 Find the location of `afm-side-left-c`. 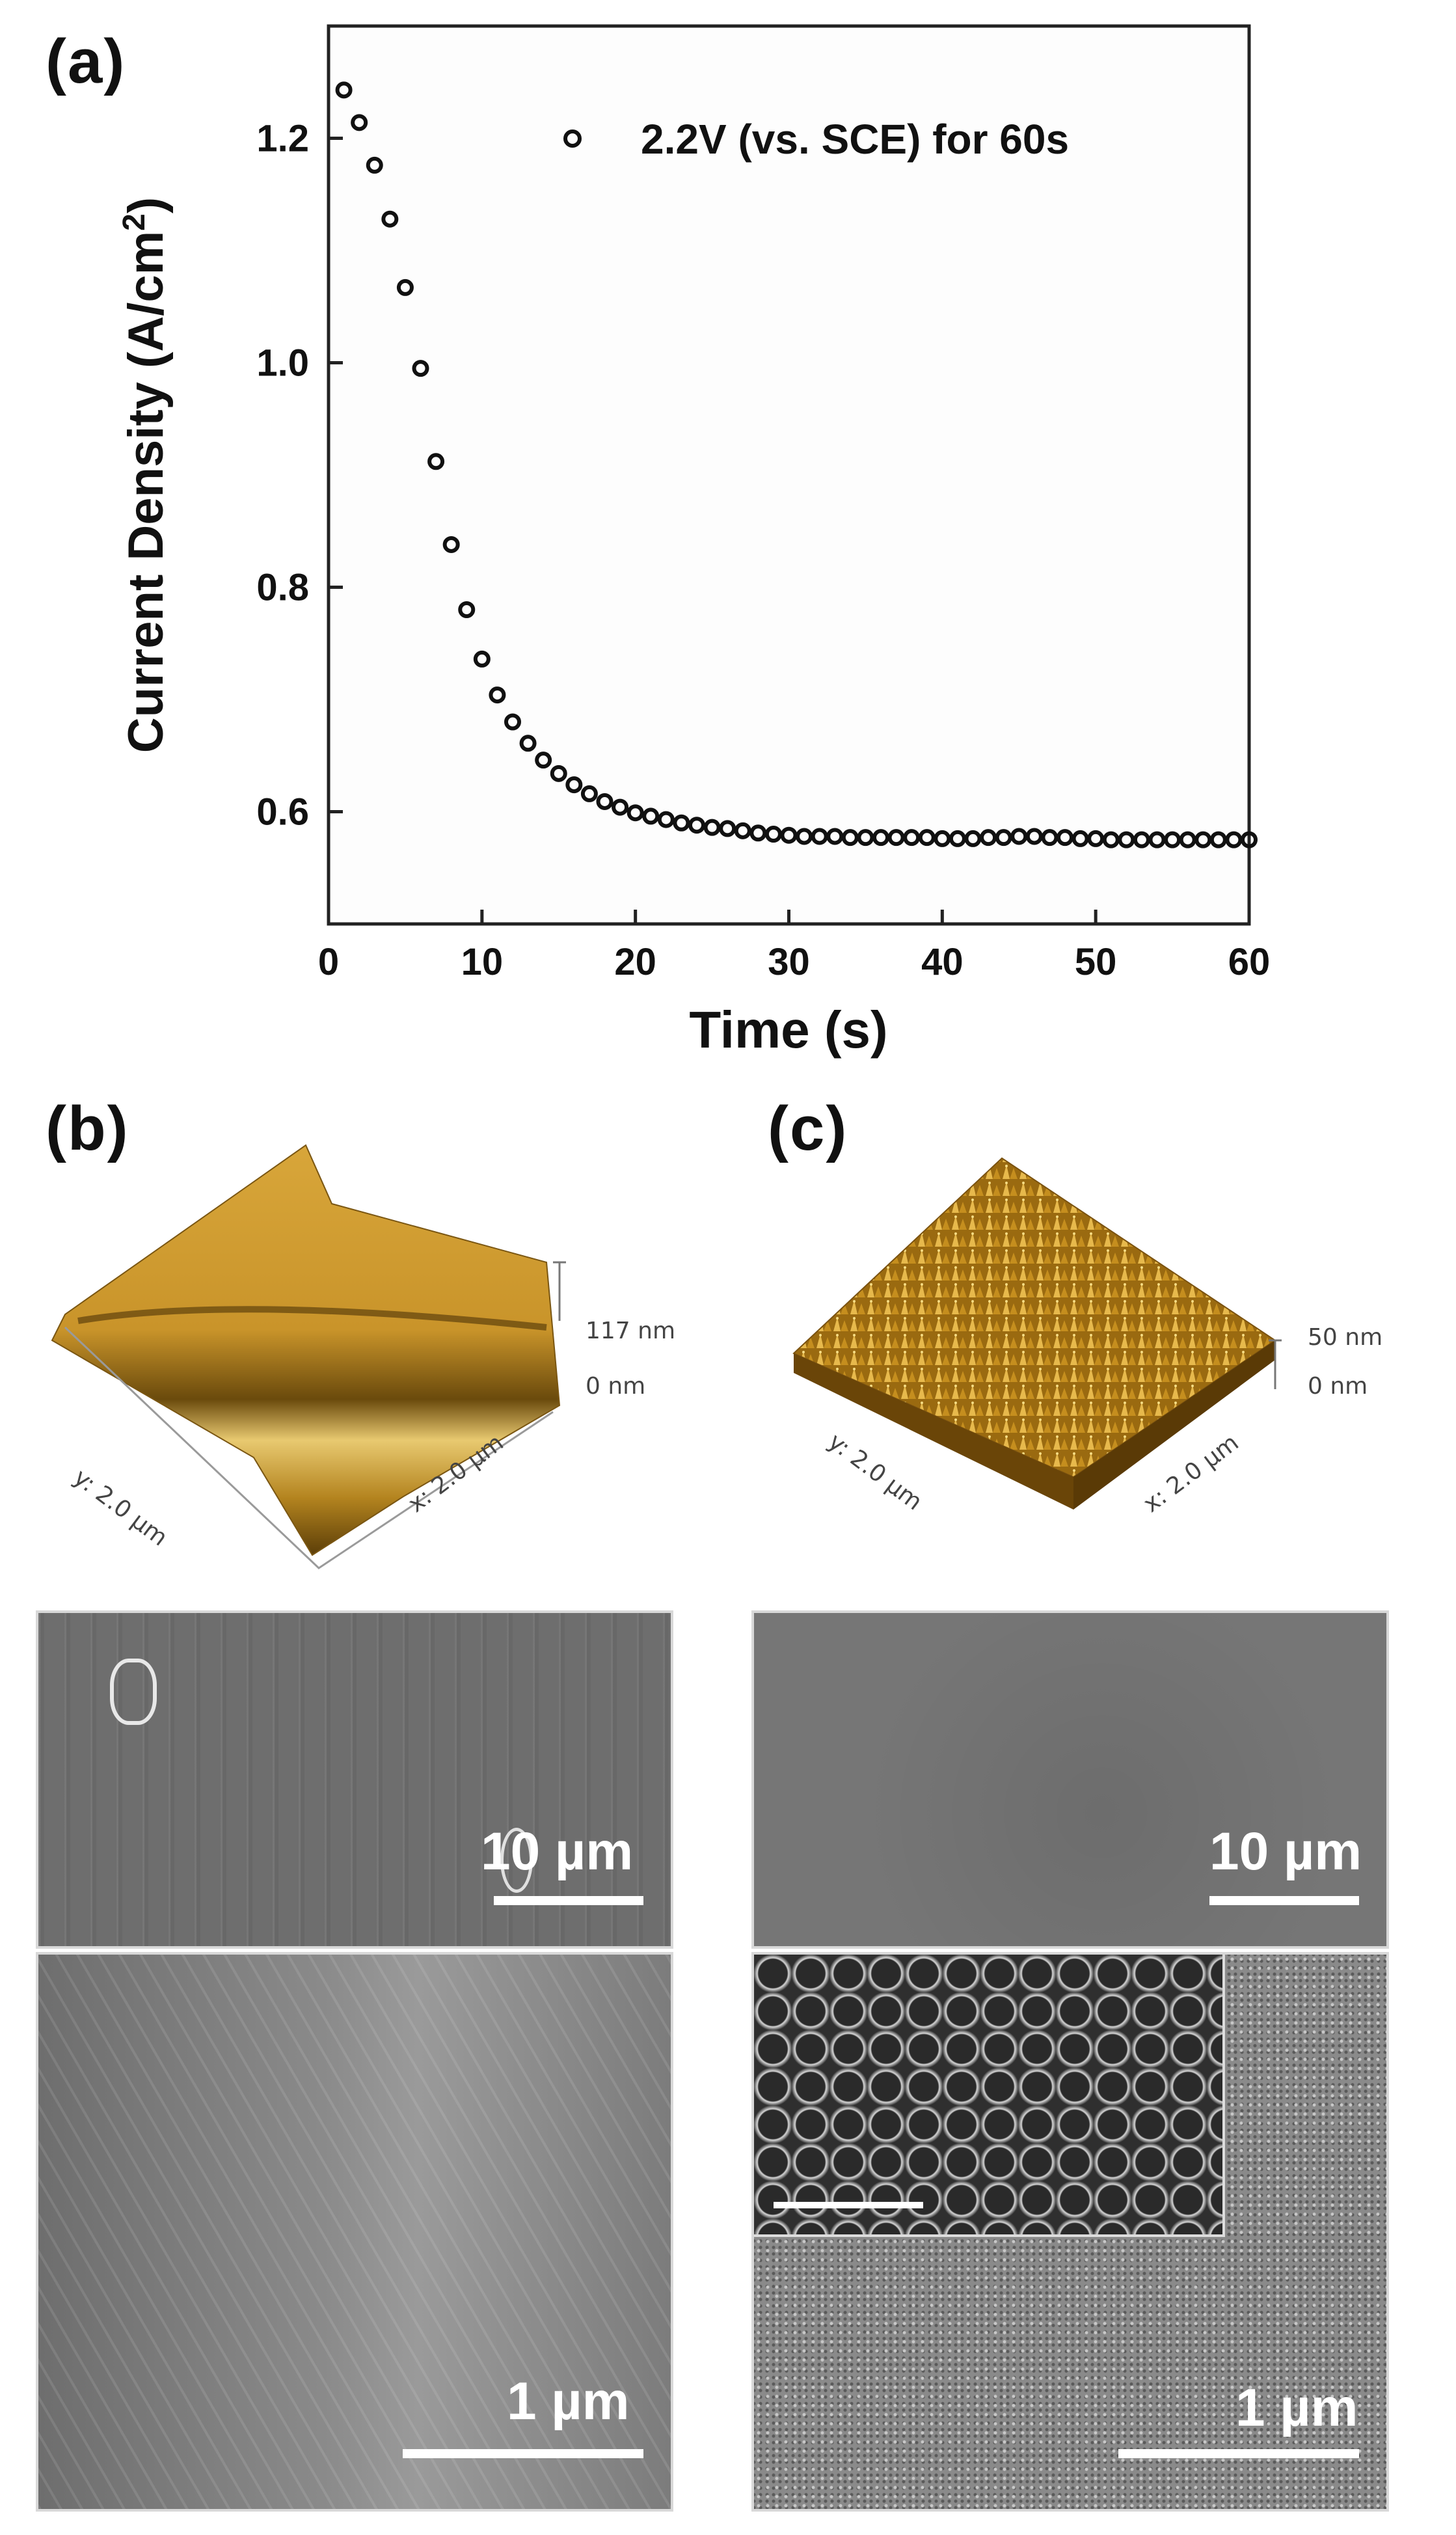

afm-side-left-c is located at coordinates (933, 1431).